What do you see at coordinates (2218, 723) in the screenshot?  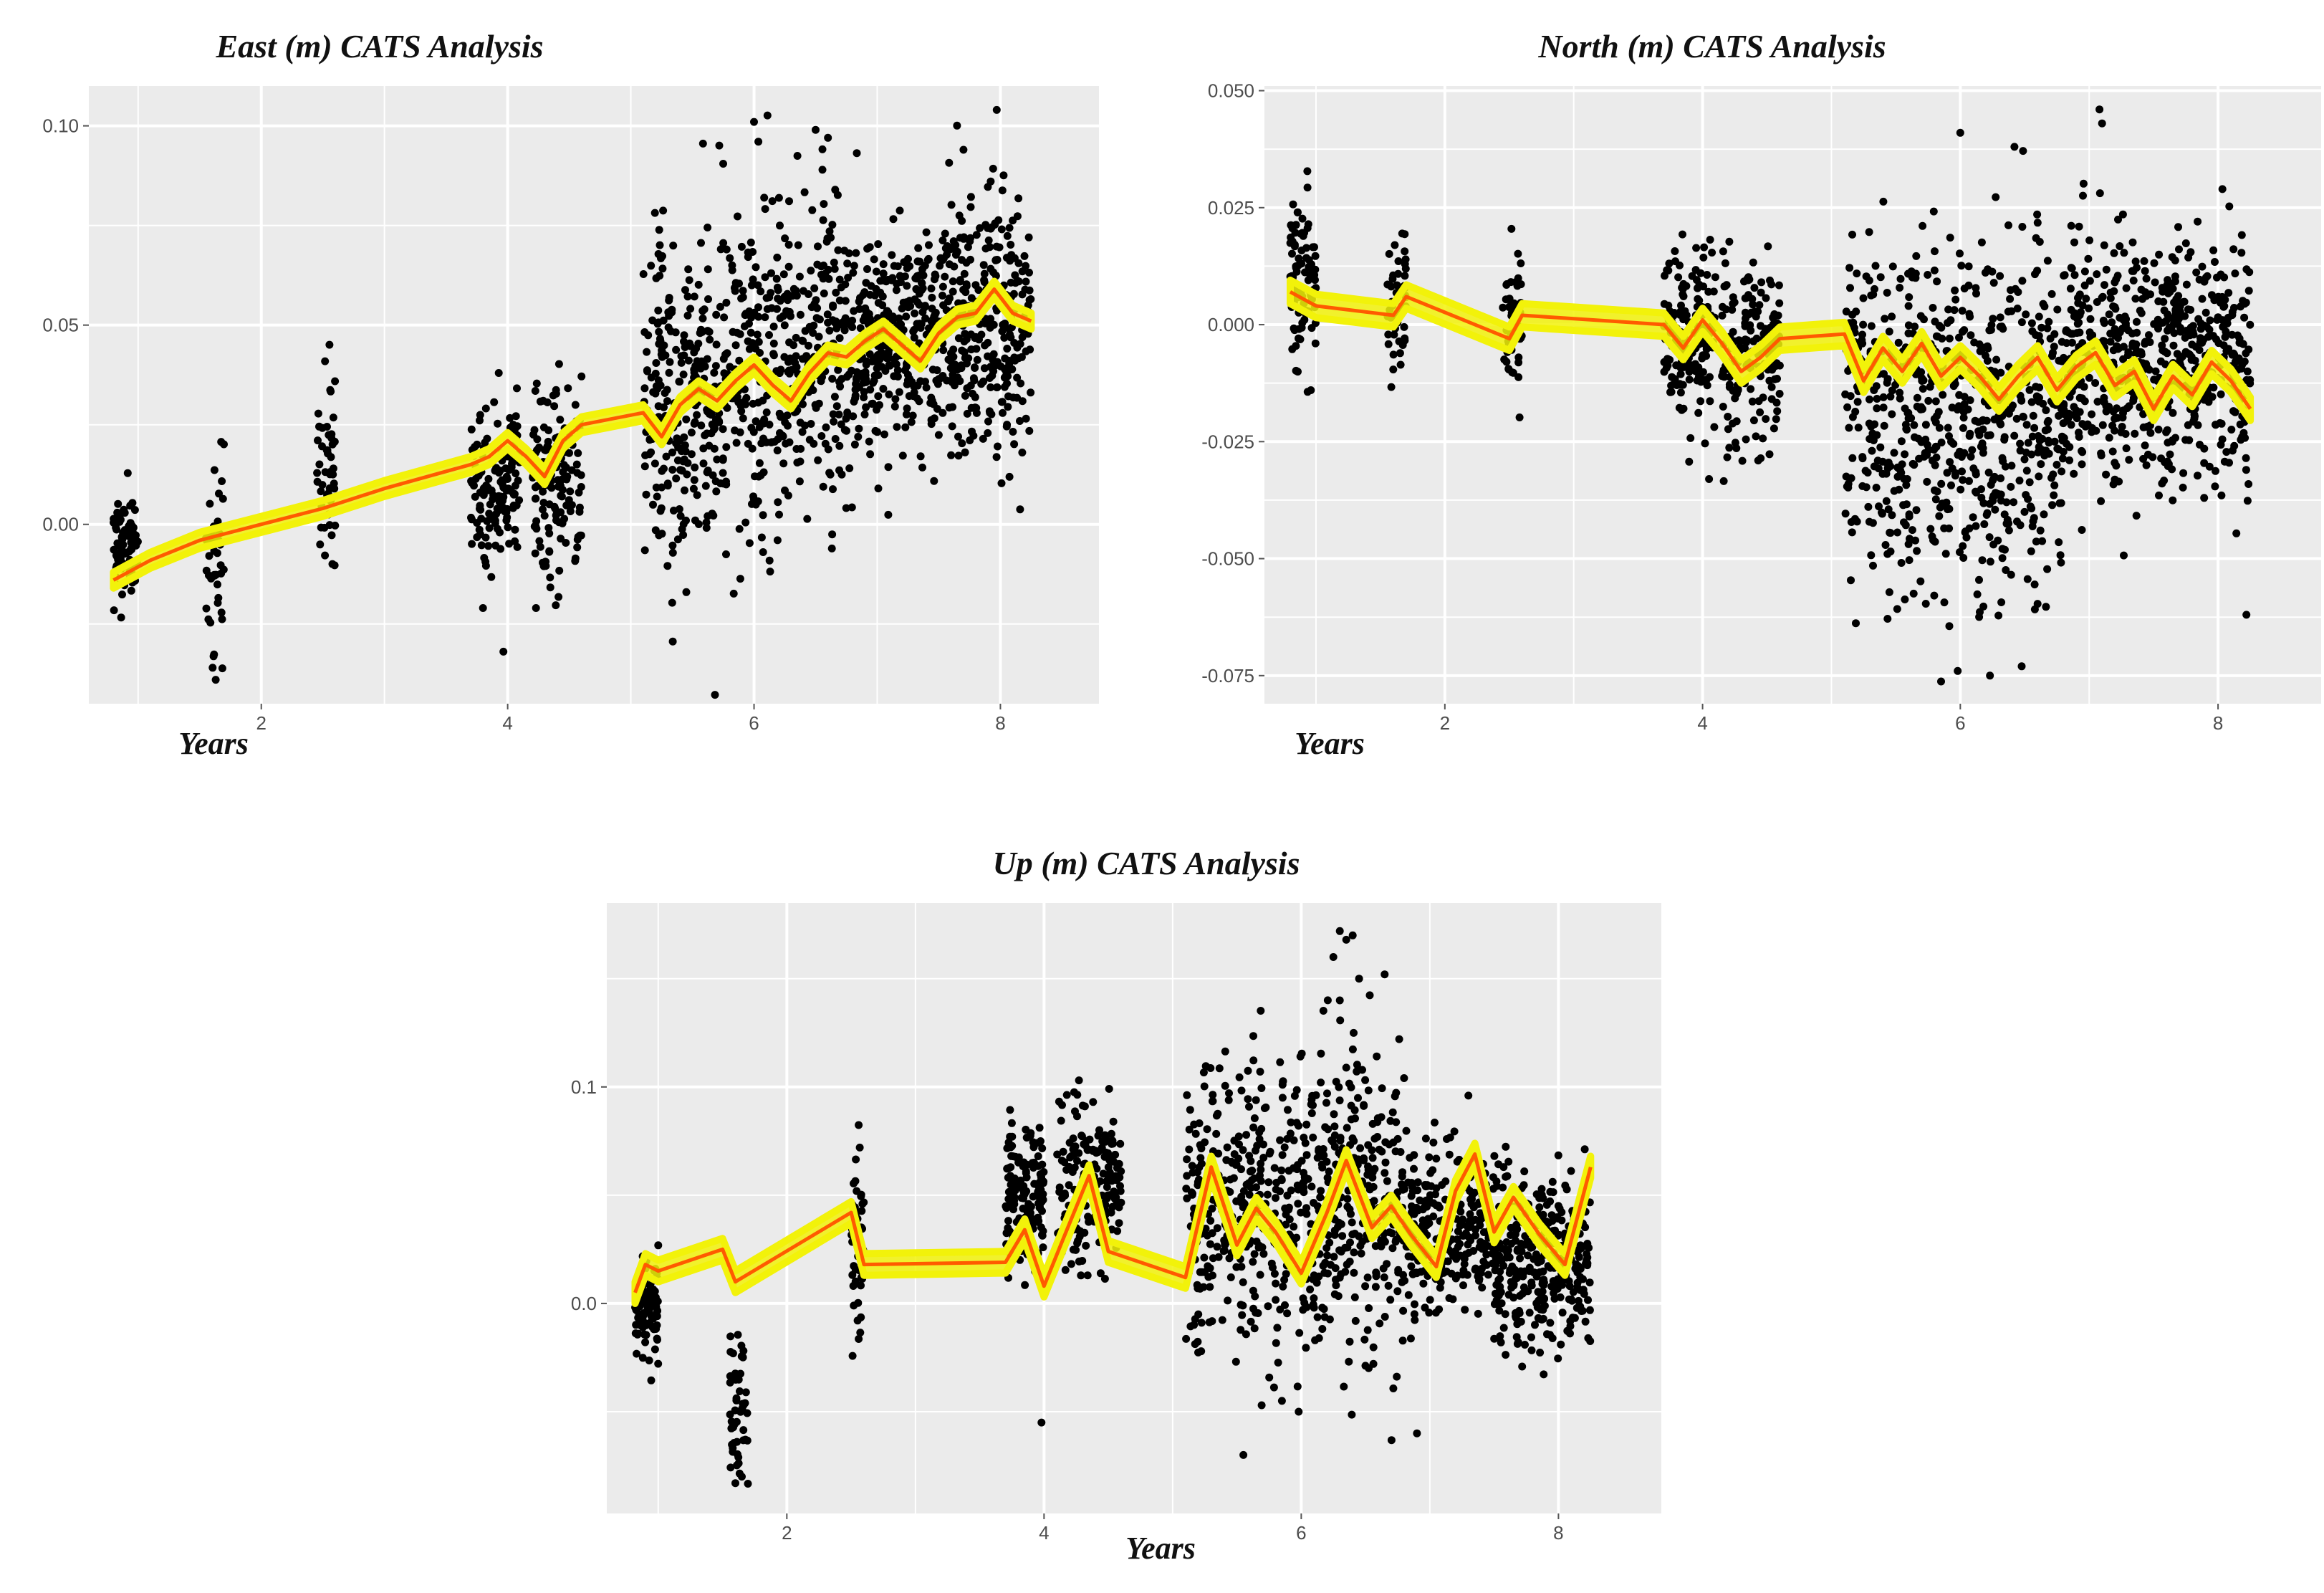 I see `north-x-tick-label: 8` at bounding box center [2218, 723].